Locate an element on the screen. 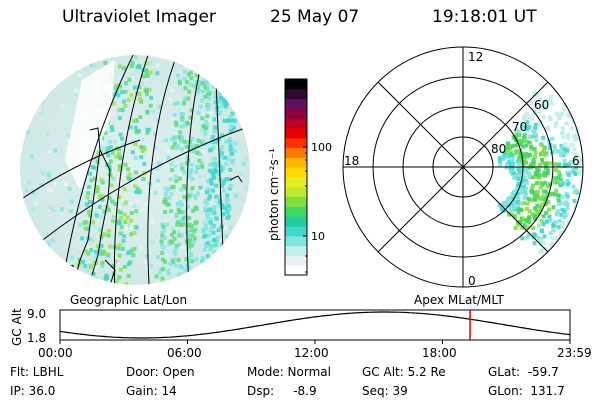 The width and height of the screenshot is (600, 400). glat-value: GLat: -59.7 is located at coordinates (523, 372).